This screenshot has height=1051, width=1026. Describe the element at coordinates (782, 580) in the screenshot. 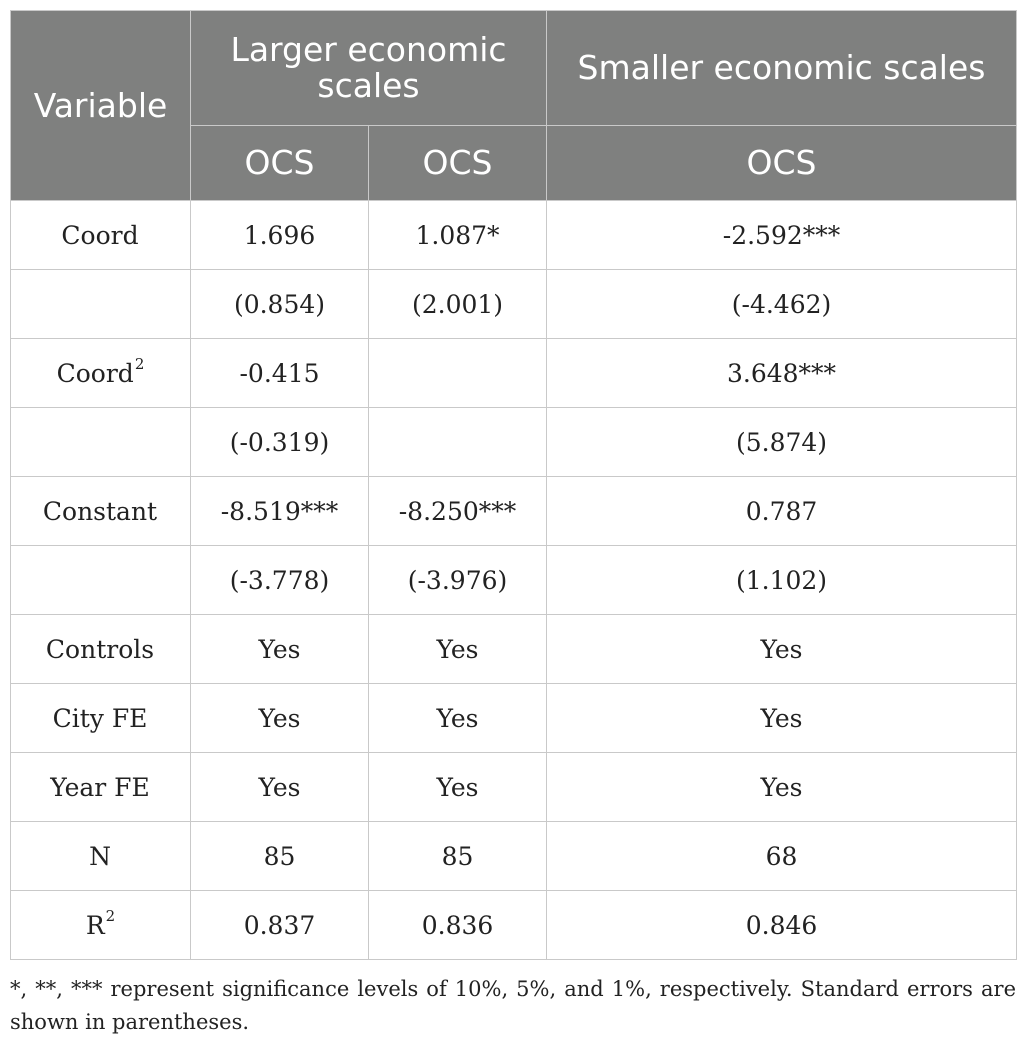

I see `cell-col3: (1.102)` at that location.